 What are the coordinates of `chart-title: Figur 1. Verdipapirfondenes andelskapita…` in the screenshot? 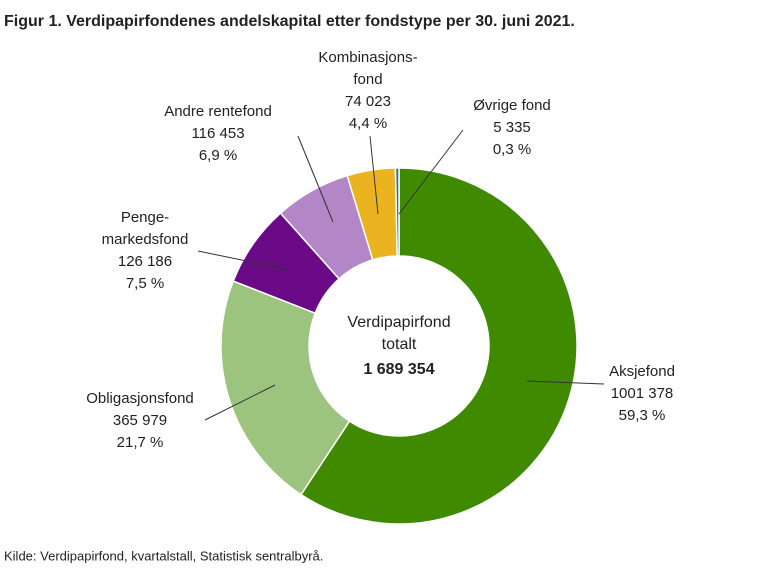 It's located at (289, 21).